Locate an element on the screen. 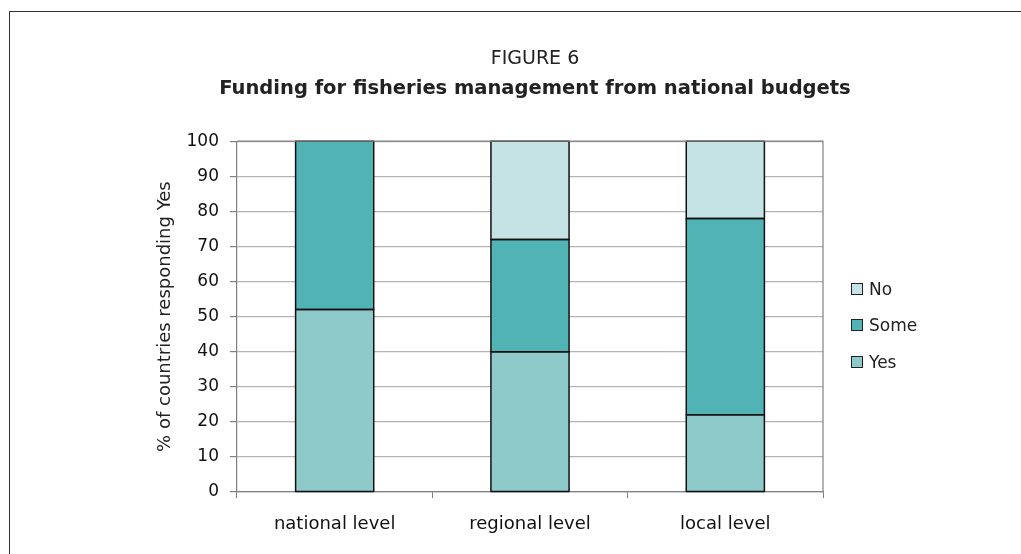 This screenshot has height=554, width=1021. x-tick-label: regional level is located at coordinates (530, 523).